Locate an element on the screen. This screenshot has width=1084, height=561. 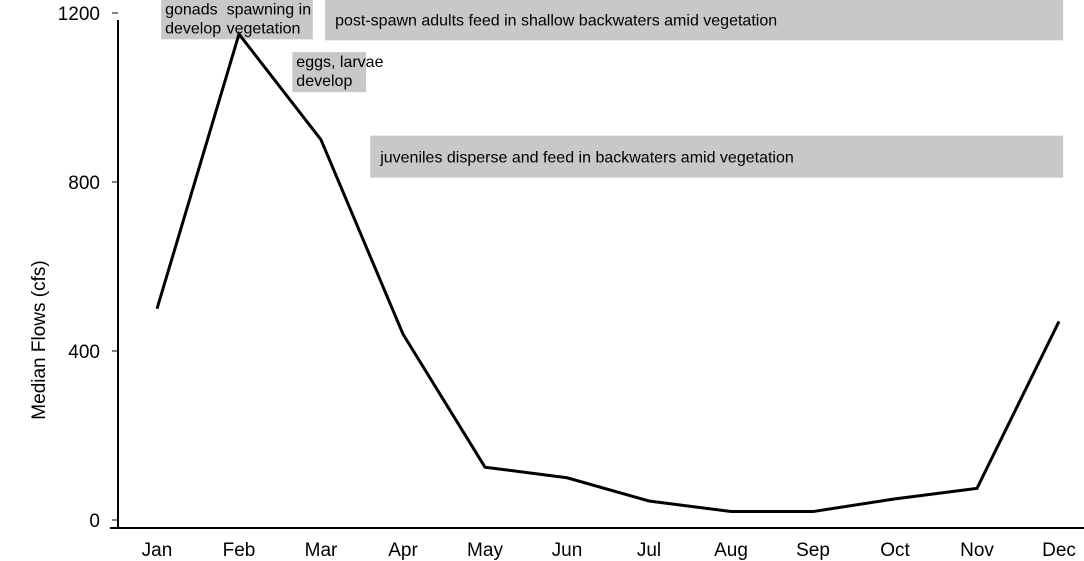
annotation-band-3: eggs, larvae develop is located at coordinates (338, 72).